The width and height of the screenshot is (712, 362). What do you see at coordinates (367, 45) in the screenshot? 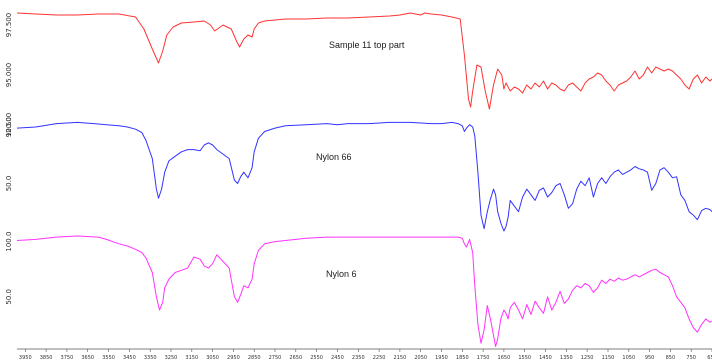
I see `annotation-sample-11-label: Sample 11 top part` at bounding box center [367, 45].